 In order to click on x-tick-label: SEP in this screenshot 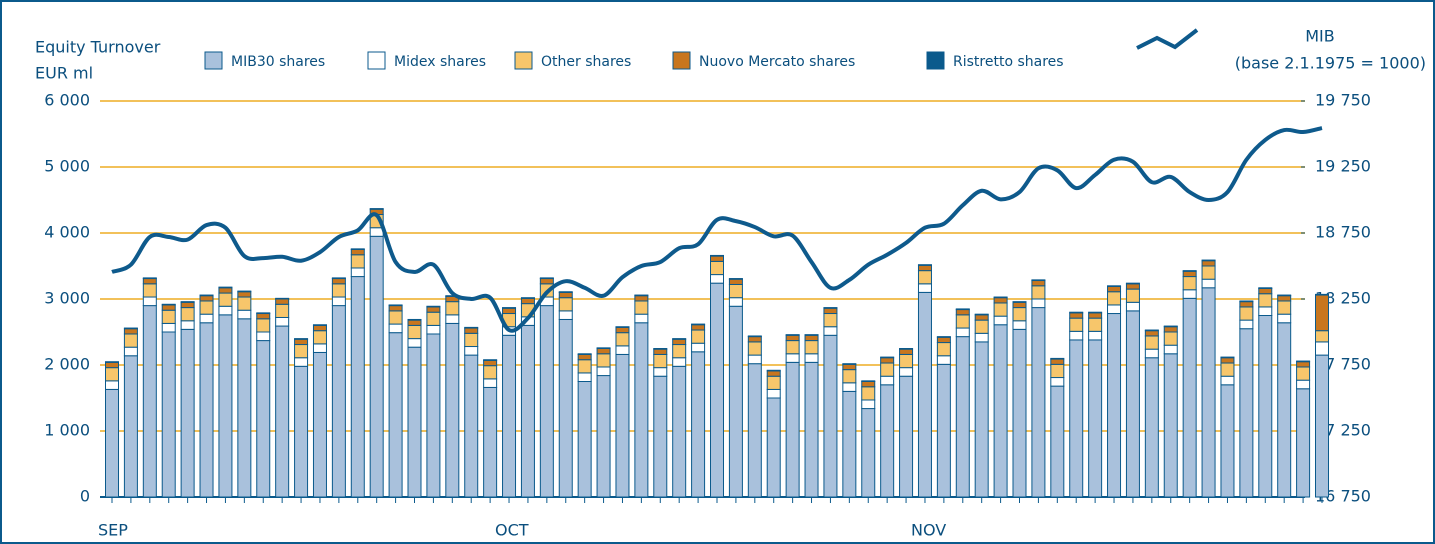, I will do `click(113, 530)`.